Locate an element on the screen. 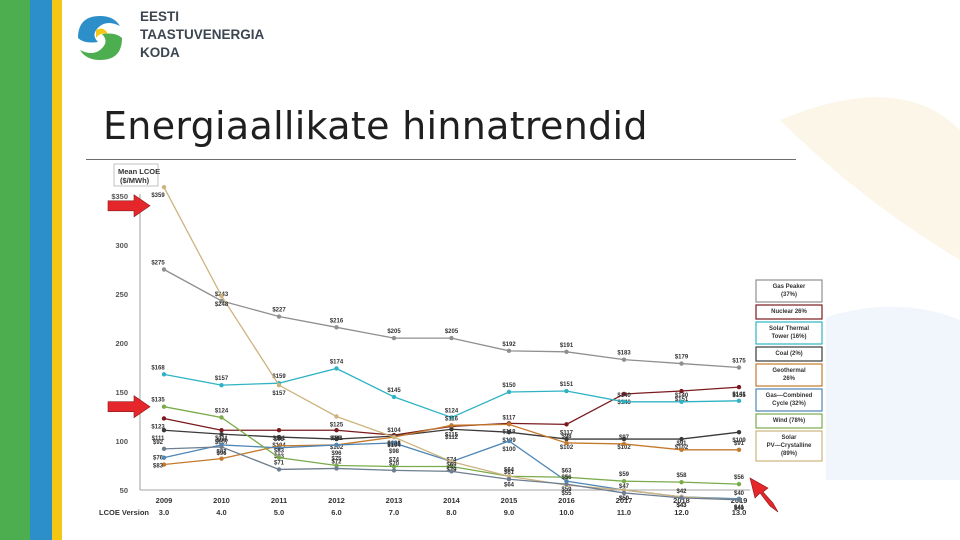 This screenshot has width=960, height=540. data-label: $115 is located at coordinates (452, 435).